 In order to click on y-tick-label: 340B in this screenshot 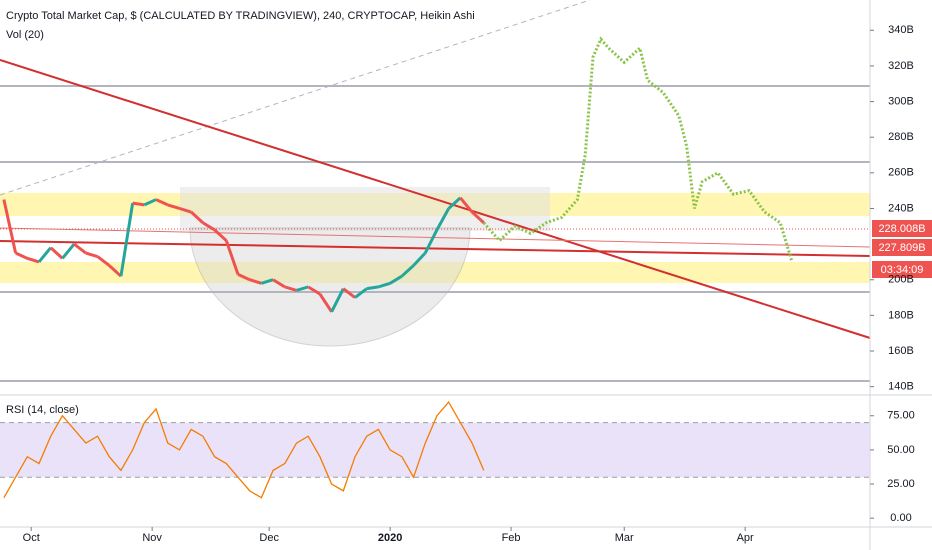, I will do `click(901, 30)`.